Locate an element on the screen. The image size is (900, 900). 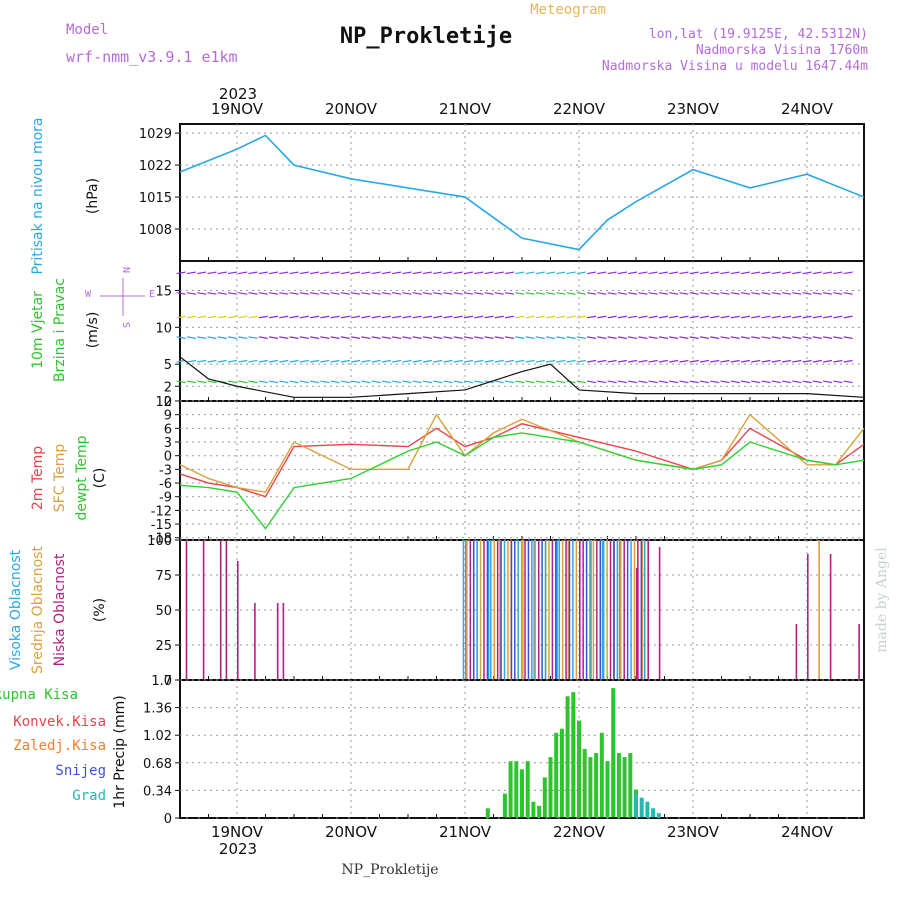
top-day-label: 23NOV is located at coordinates (693, 109).